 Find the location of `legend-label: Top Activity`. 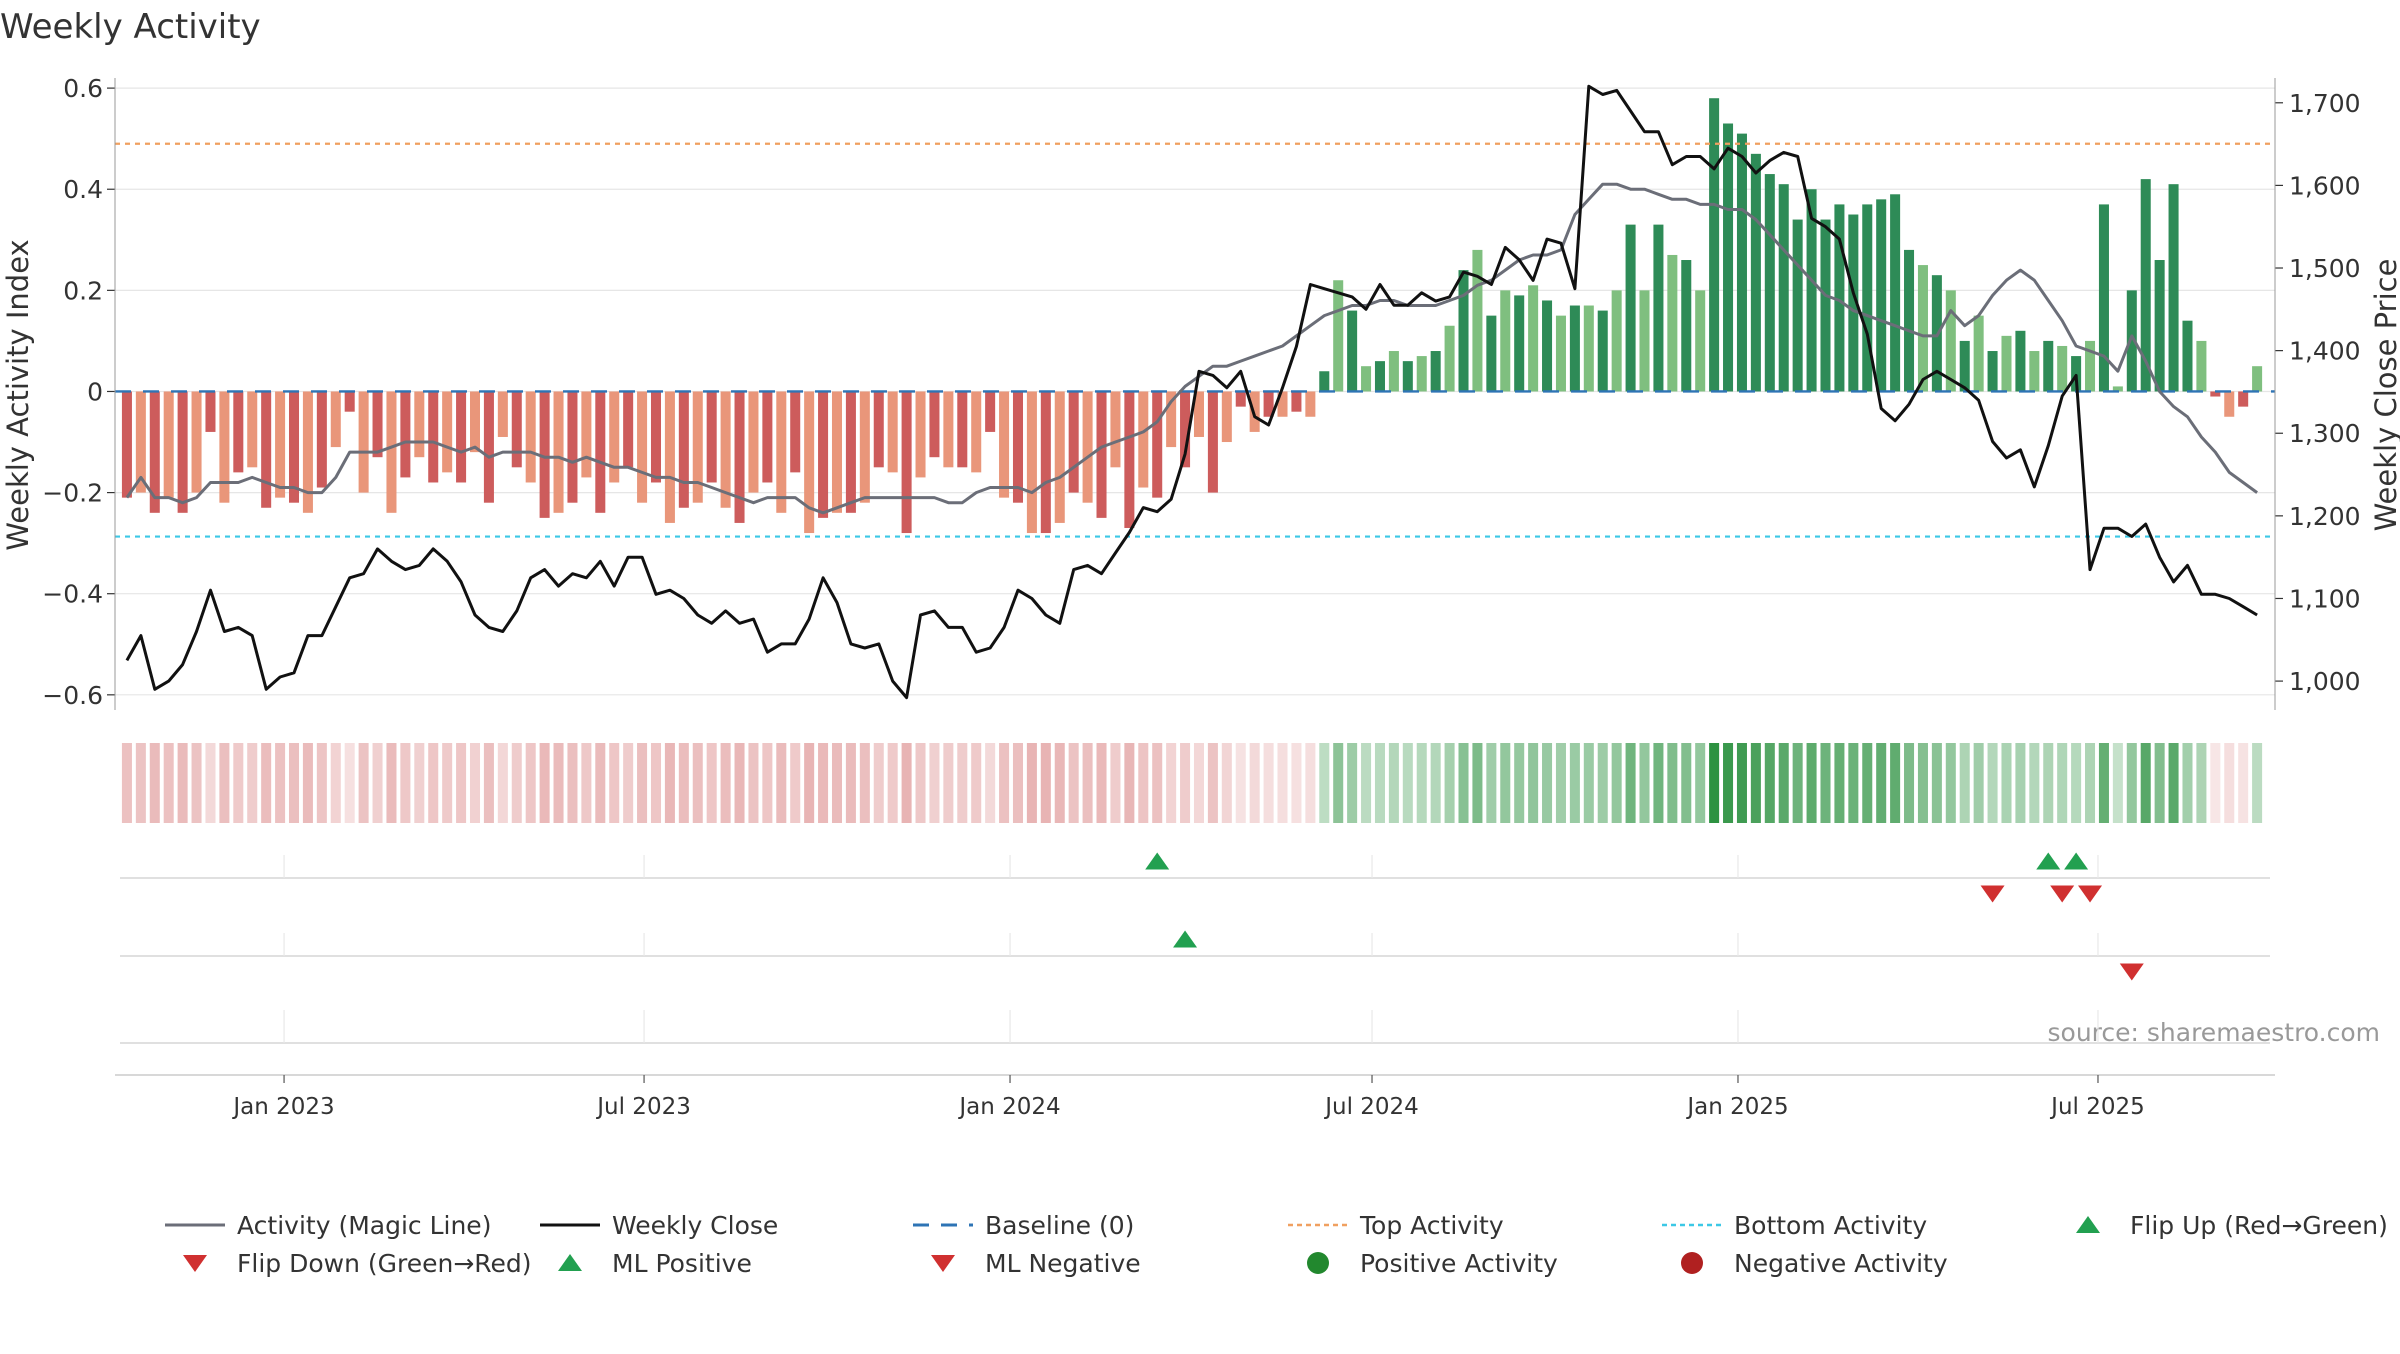

legend-label: Top Activity is located at coordinates (1431, 1225).